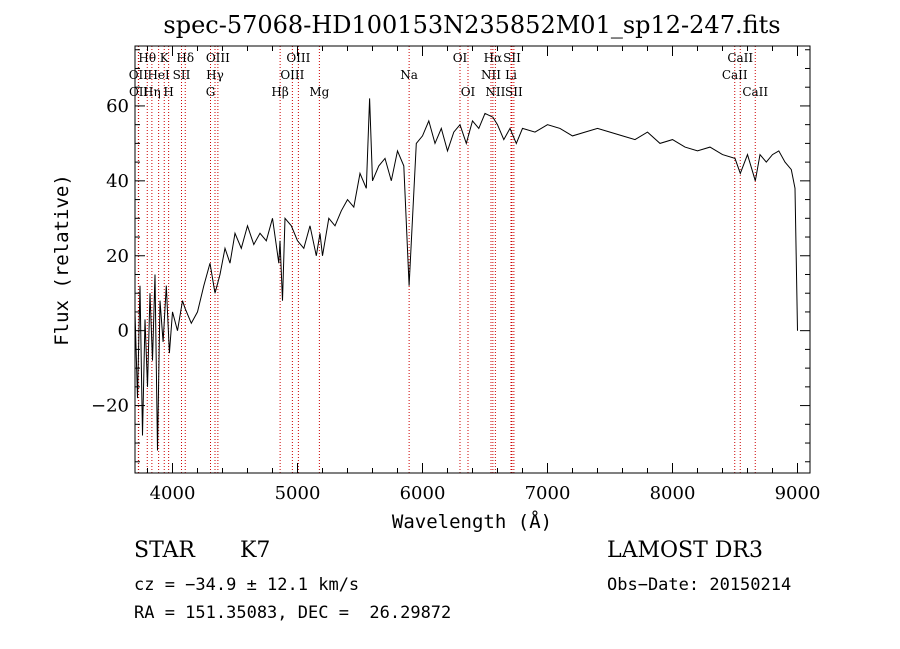  What do you see at coordinates (293, 613) in the screenshot?
I see `coordinates: RA = 151.35083, DEC = 26.29872` at bounding box center [293, 613].